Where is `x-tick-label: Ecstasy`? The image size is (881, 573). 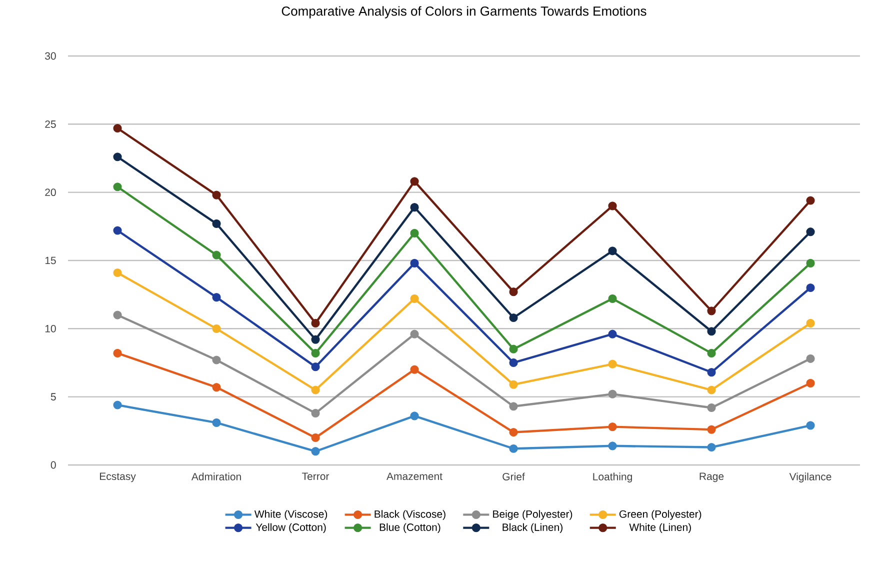
x-tick-label: Ecstasy is located at coordinates (118, 477).